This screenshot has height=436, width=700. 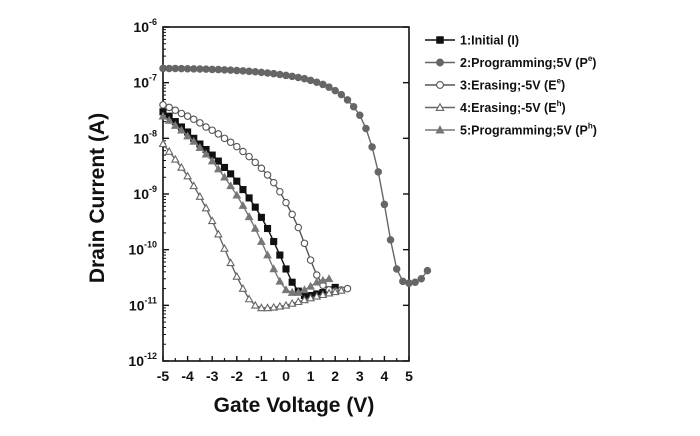 I want to click on legend-label: 1:Initial (I), so click(x=489, y=41).